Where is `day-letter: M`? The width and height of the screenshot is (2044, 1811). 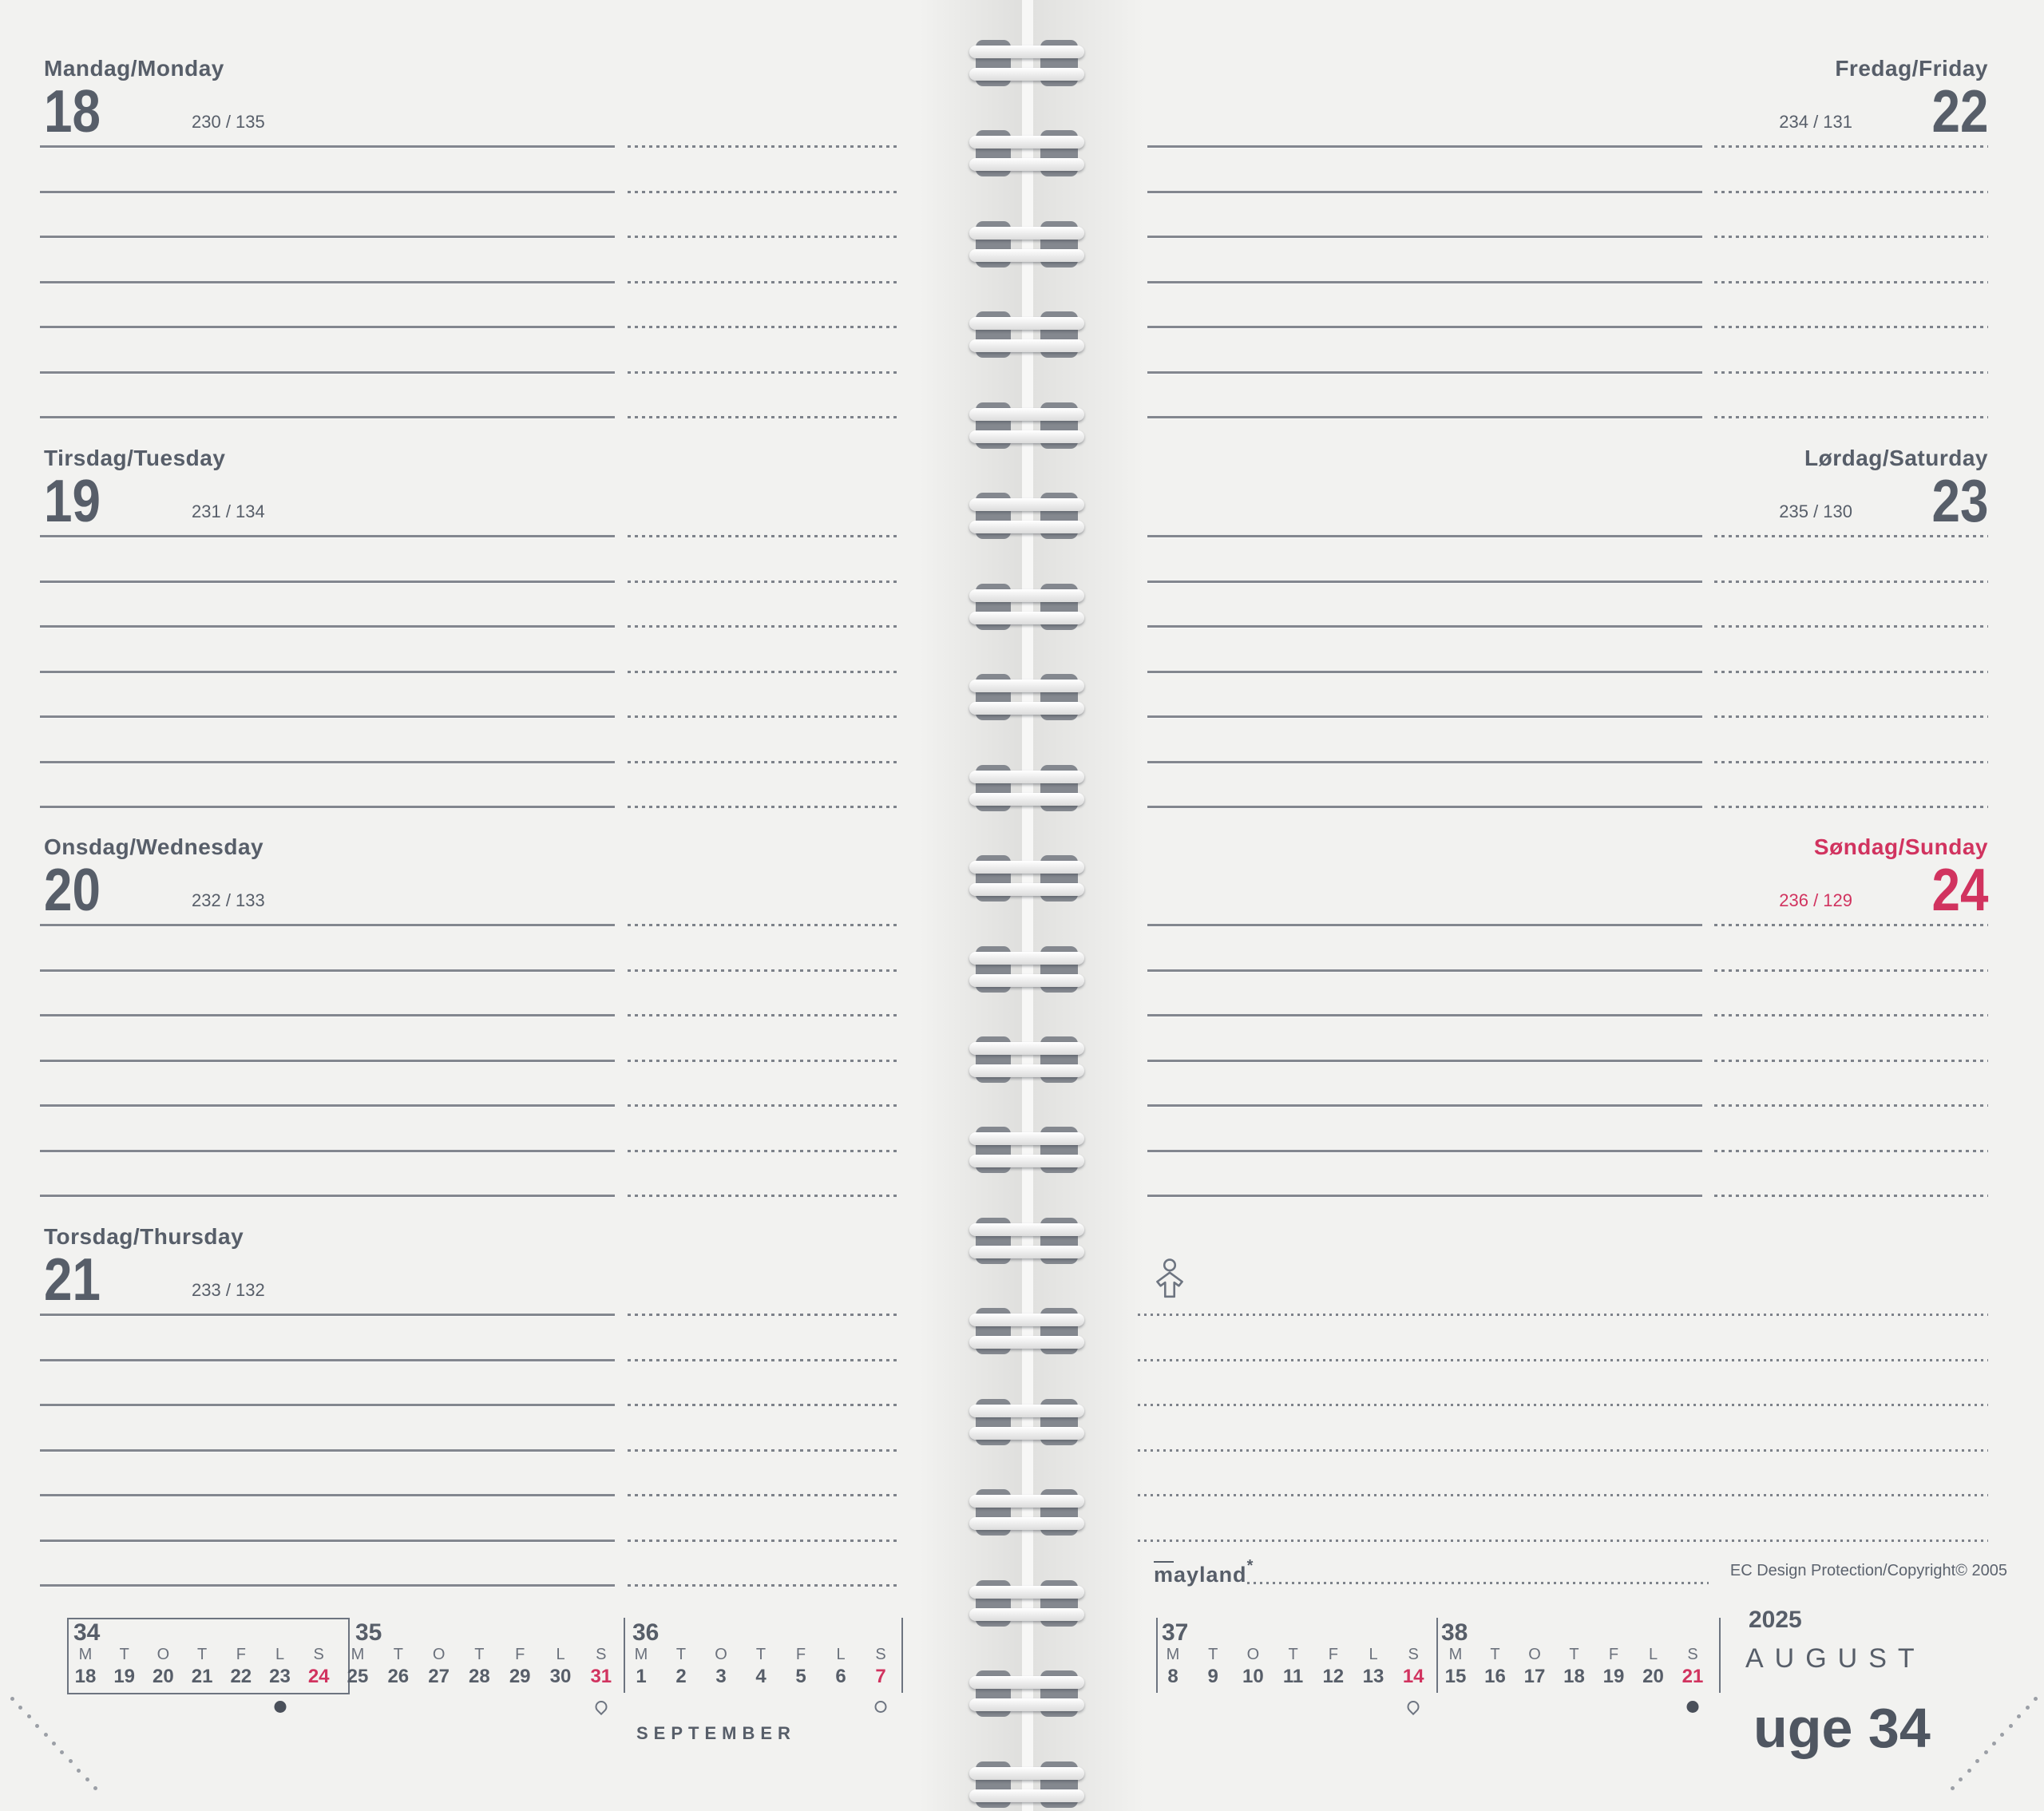 day-letter: M is located at coordinates (1173, 1655).